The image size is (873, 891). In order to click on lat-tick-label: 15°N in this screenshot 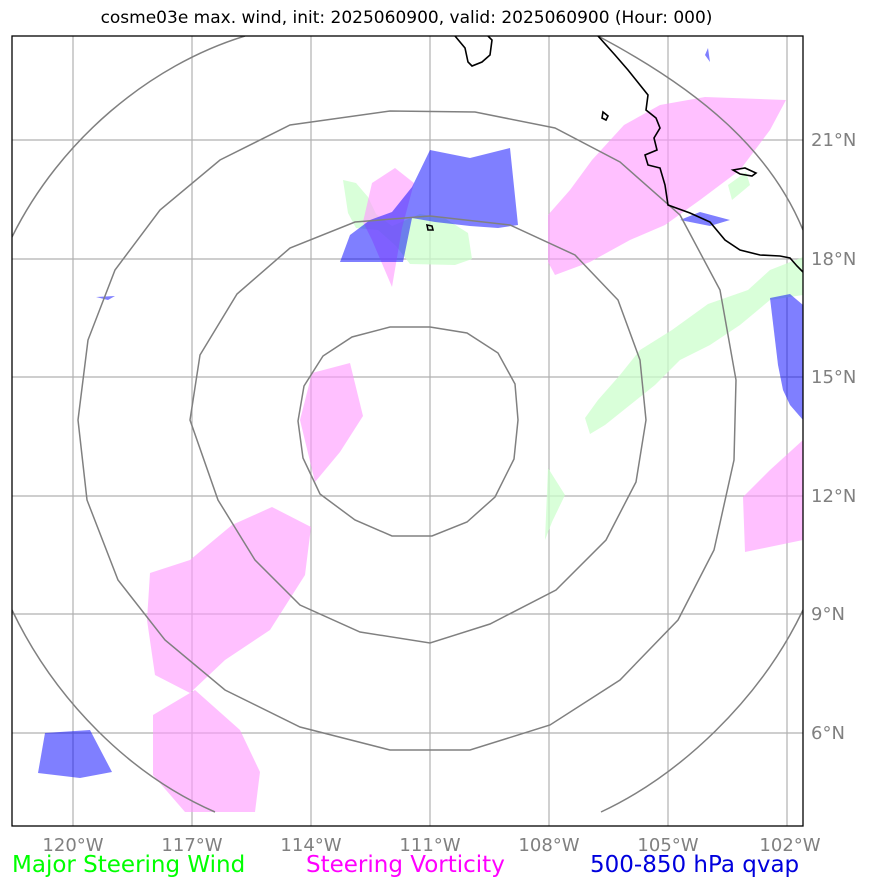, I will do `click(833, 377)`.